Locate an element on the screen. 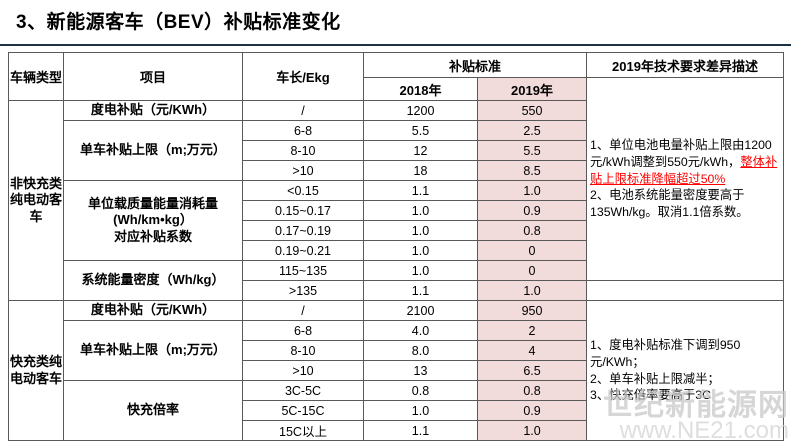 The height and width of the screenshot is (443, 791). value-2018: 5.5 is located at coordinates (420, 130).